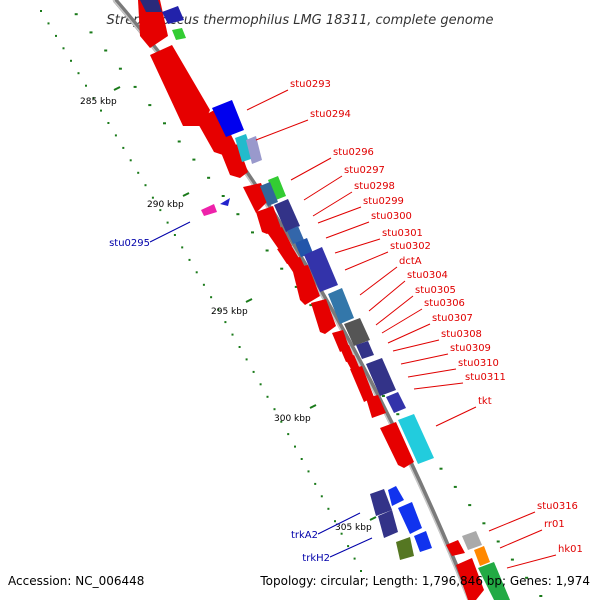  I want to click on gene-label: trkA2, so click(304, 535).